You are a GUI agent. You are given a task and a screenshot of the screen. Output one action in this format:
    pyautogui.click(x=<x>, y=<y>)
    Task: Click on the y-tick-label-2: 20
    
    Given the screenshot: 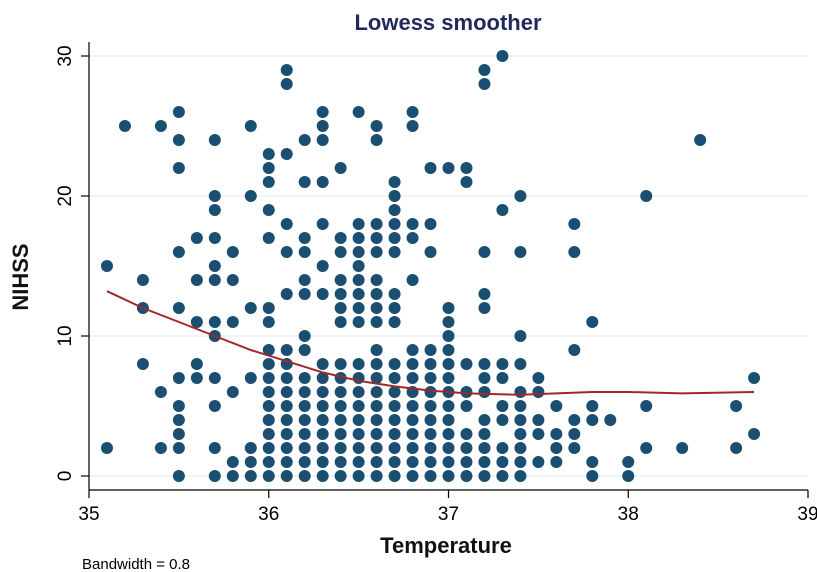 What is the action you would take?
    pyautogui.click(x=65, y=195)
    